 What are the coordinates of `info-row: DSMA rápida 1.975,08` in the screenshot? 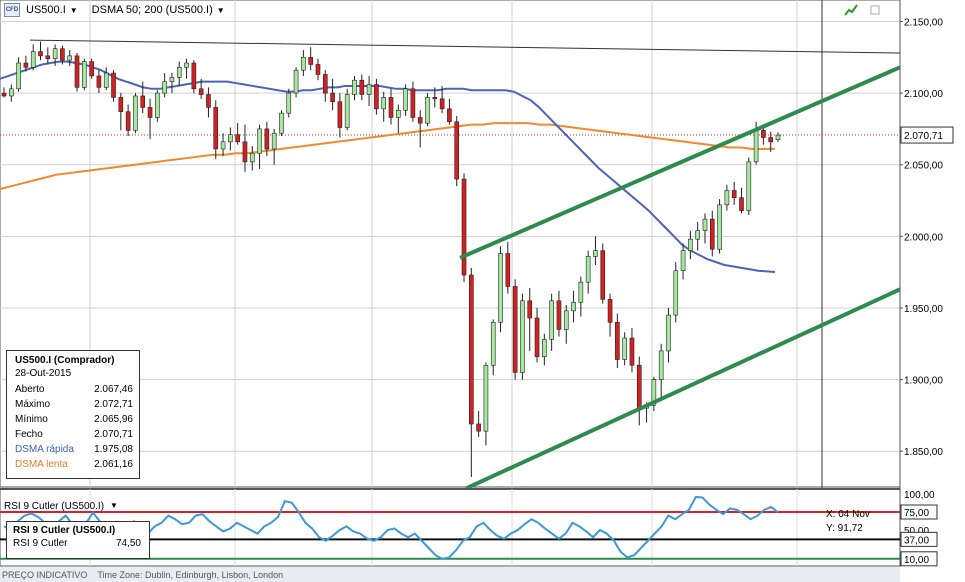 It's located at (73, 449).